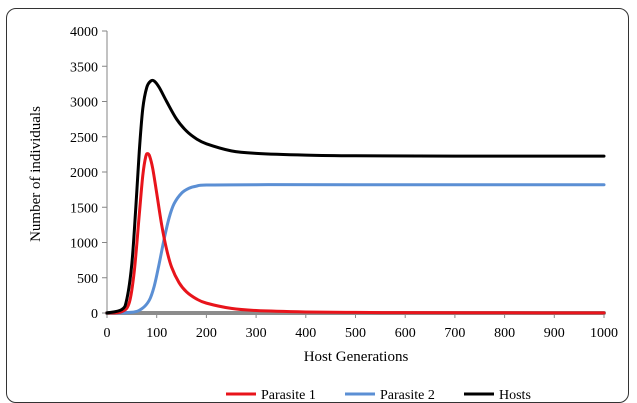  I want to click on y-tick-label: 2000, so click(84, 173).